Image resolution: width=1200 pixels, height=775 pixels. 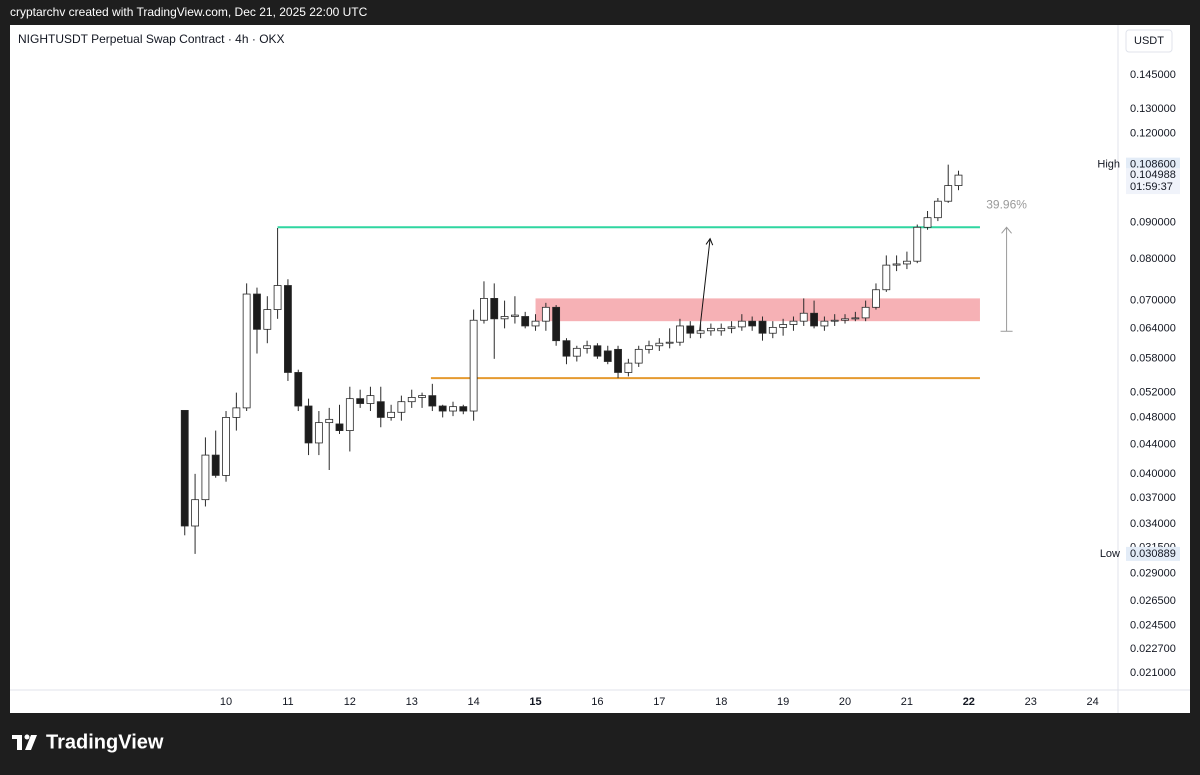 What do you see at coordinates (1153, 259) in the screenshot?
I see `y-tick-label: 0.080000` at bounding box center [1153, 259].